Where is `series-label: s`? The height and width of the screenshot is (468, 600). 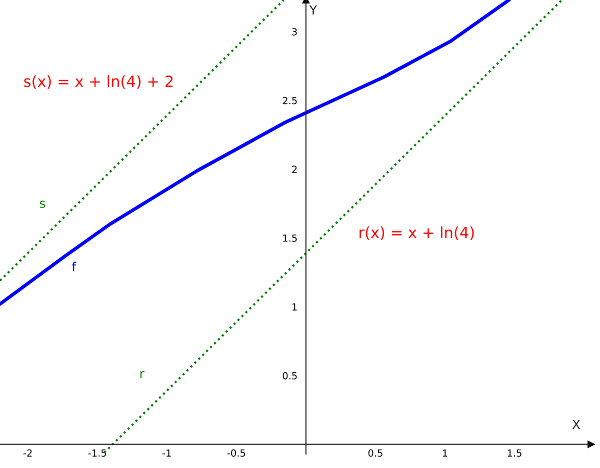
series-label: s is located at coordinates (43, 204).